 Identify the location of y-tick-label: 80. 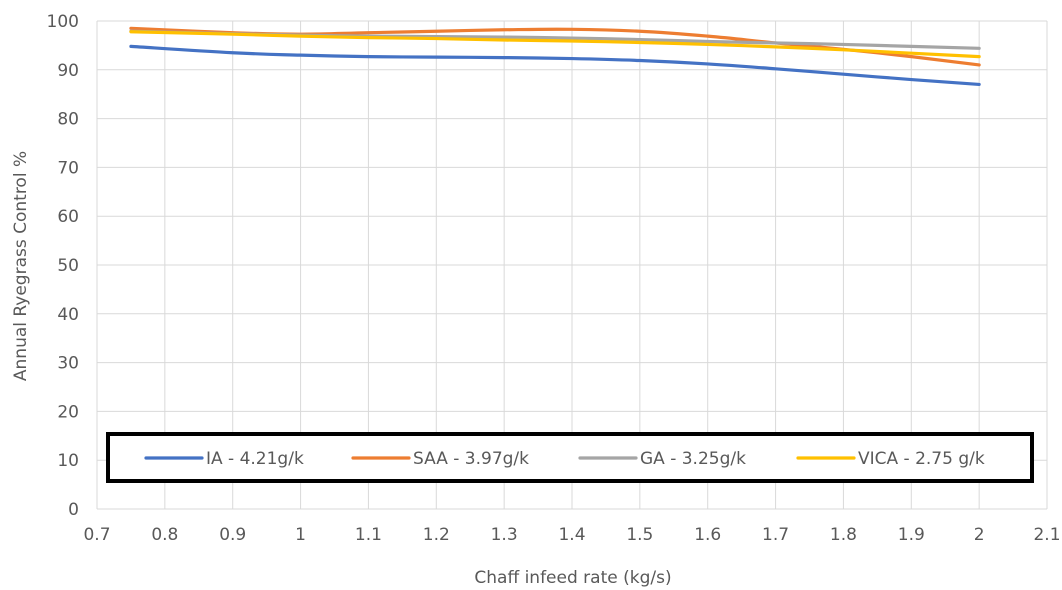
(68, 120).